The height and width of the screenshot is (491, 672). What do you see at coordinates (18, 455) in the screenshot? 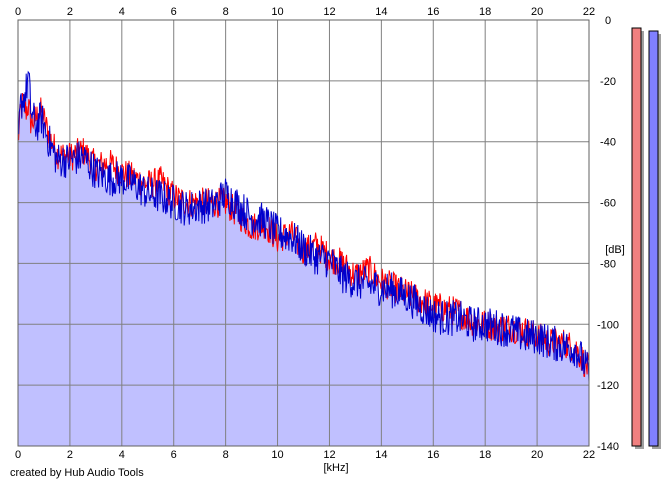
I see `x-tick-label-bottom: 0` at bounding box center [18, 455].